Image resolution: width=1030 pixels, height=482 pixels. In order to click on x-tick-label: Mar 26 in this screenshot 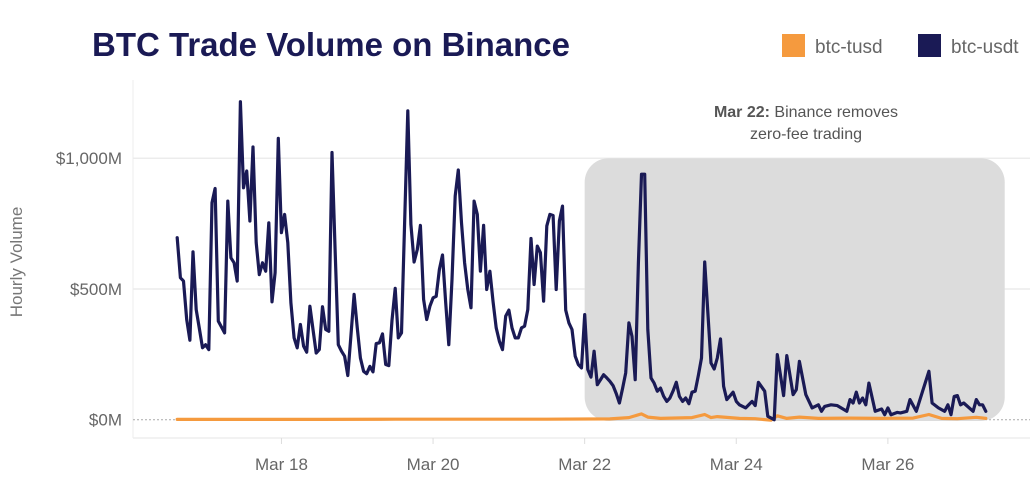, I will do `click(887, 464)`.